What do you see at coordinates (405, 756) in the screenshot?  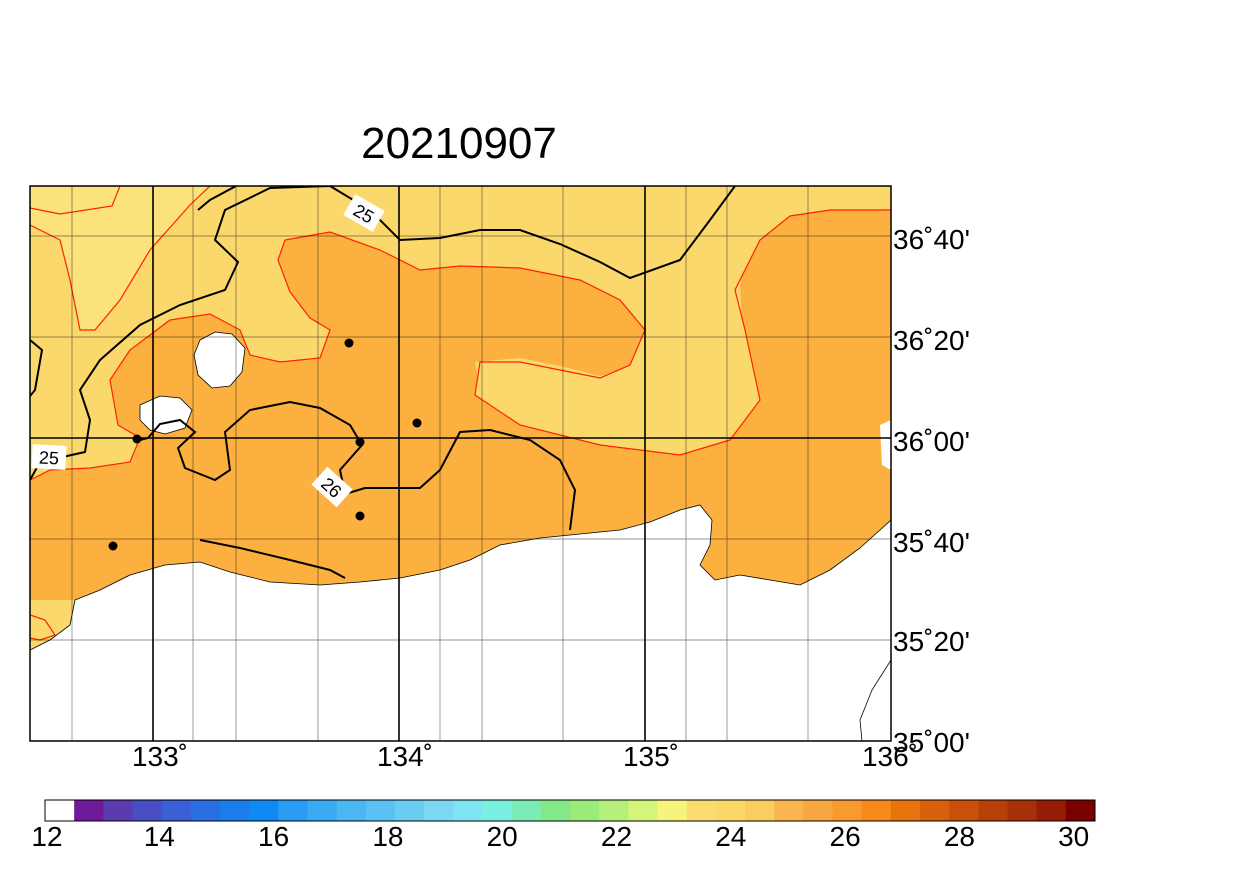 I see `svg-text: 134˚` at bounding box center [405, 756].